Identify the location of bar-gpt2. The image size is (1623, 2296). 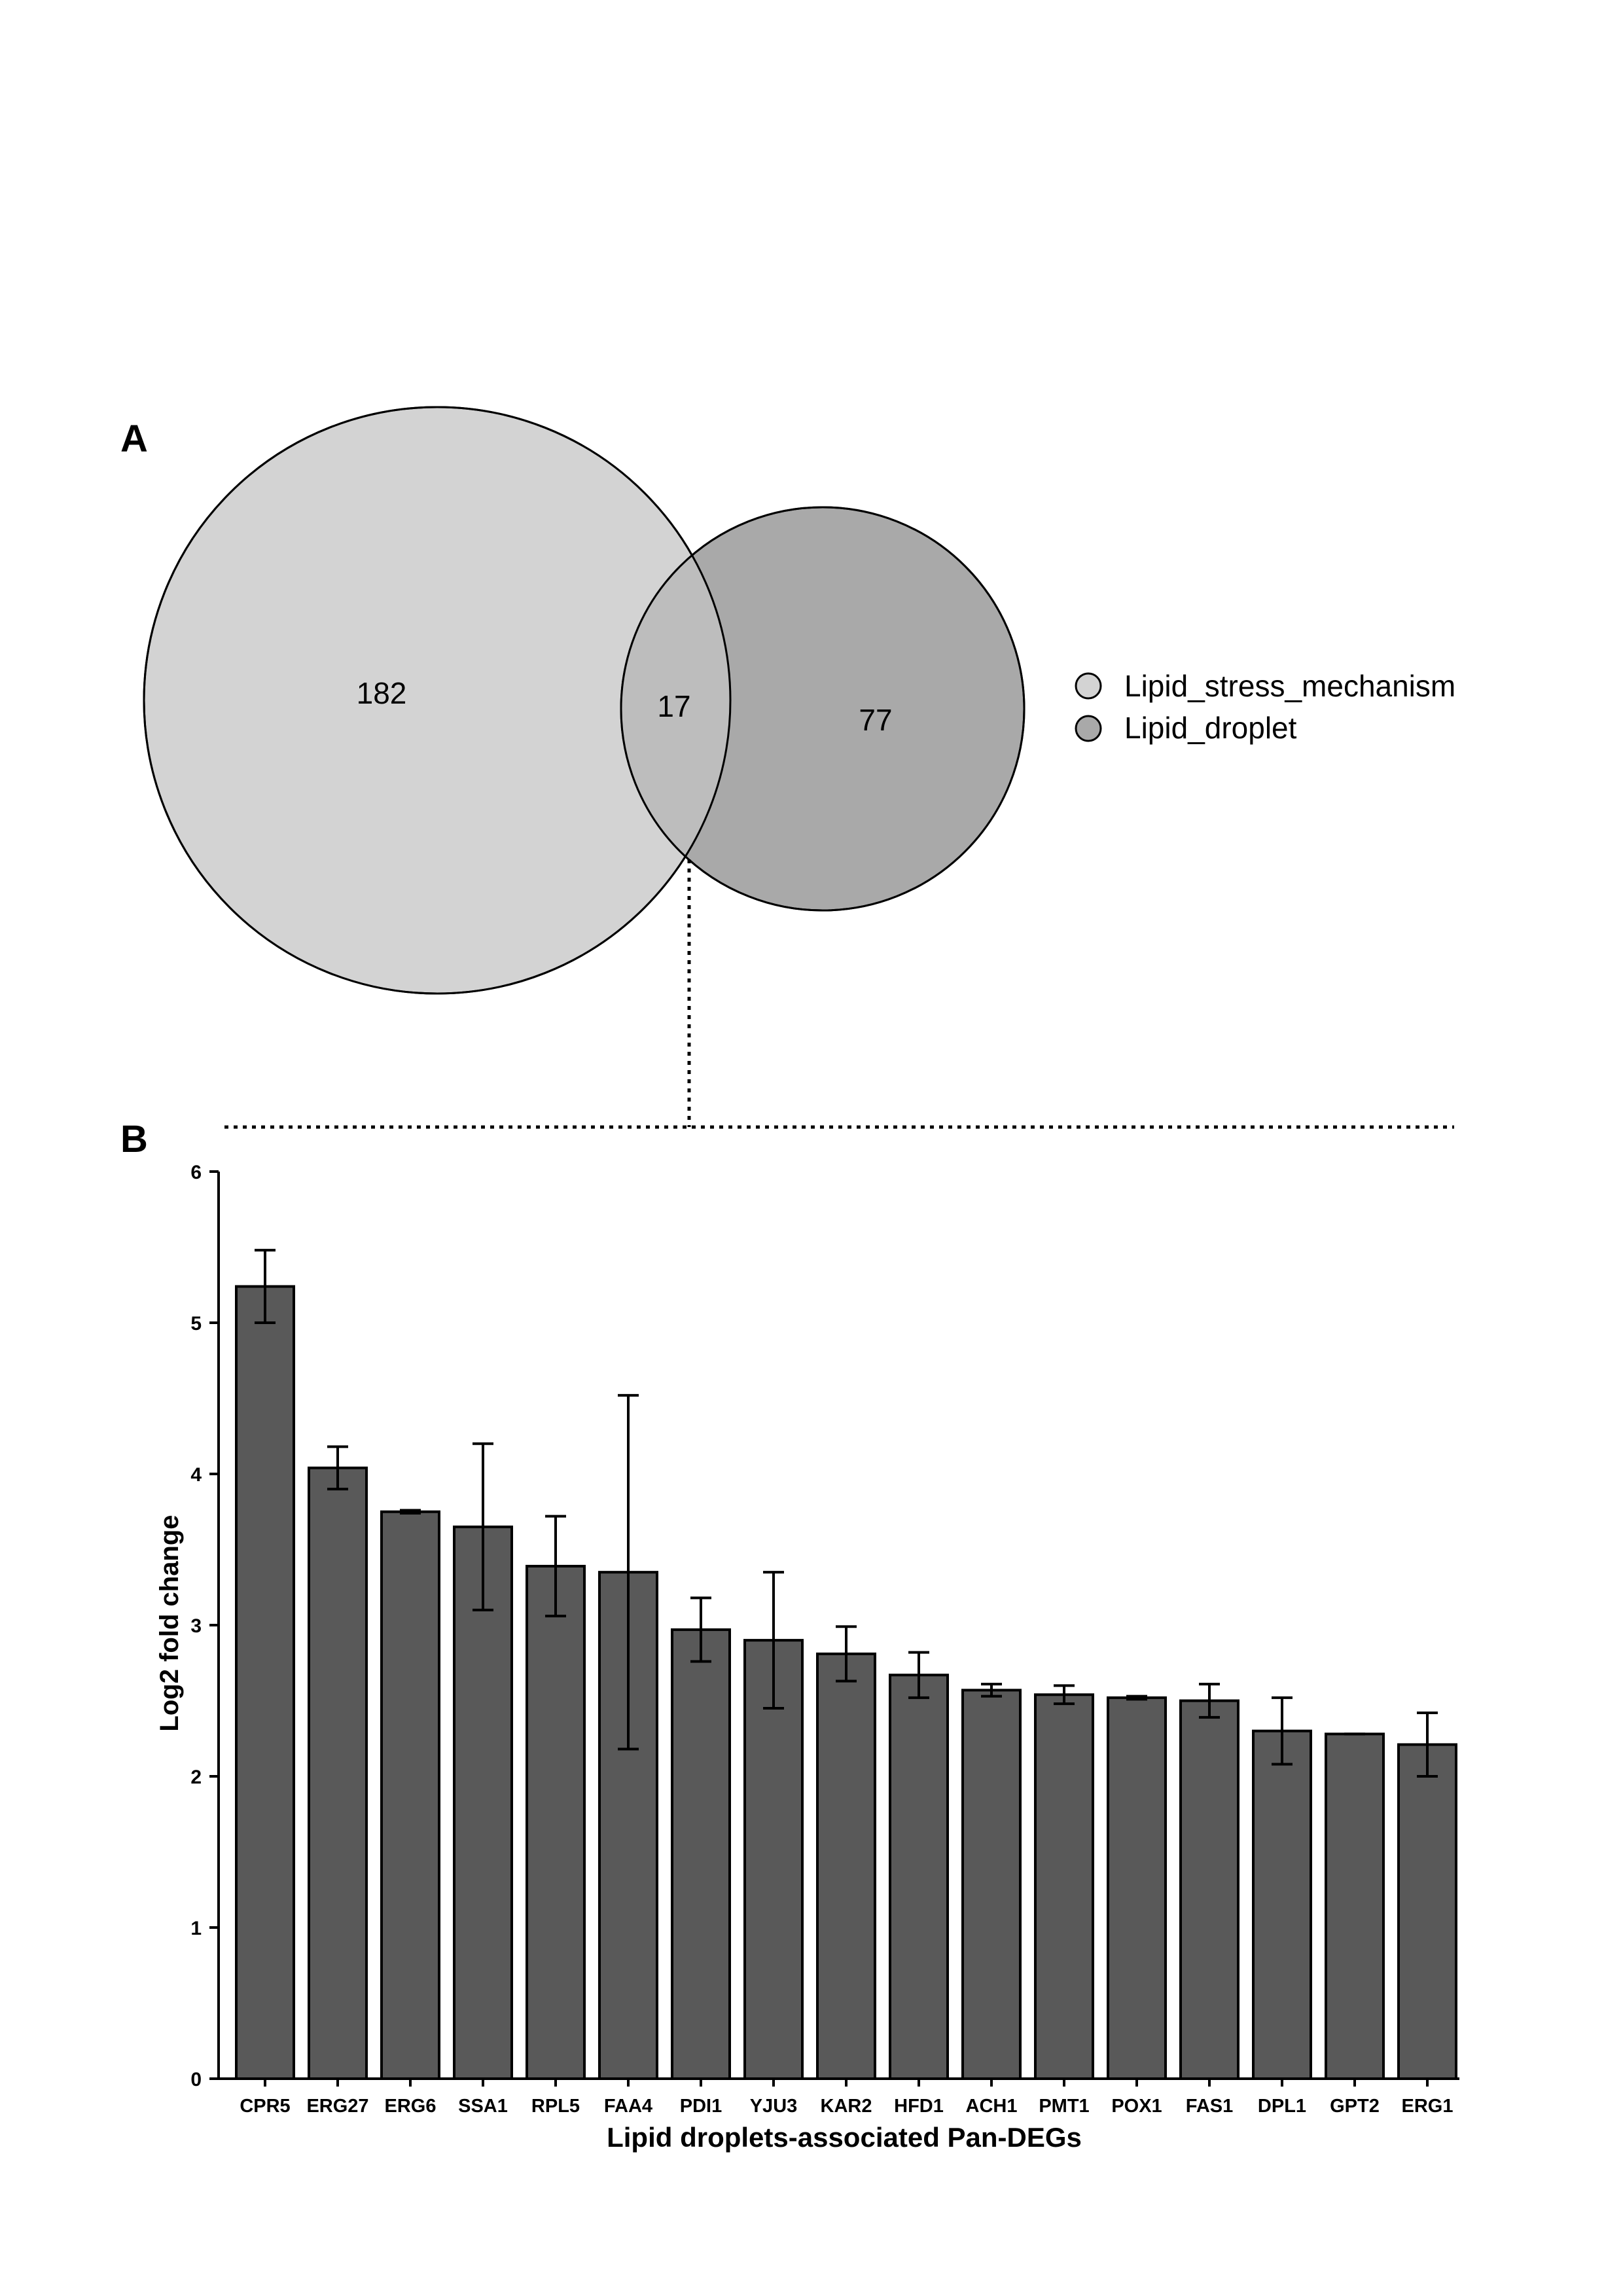
(1355, 1907).